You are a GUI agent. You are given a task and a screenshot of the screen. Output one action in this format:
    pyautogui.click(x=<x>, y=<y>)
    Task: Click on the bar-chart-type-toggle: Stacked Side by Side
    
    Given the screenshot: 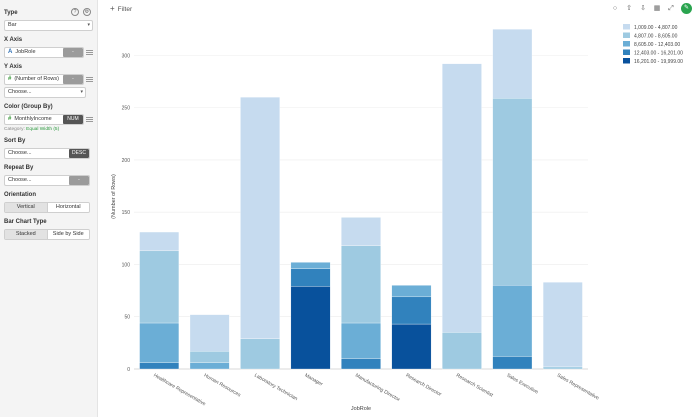 What is the action you would take?
    pyautogui.click(x=47, y=234)
    